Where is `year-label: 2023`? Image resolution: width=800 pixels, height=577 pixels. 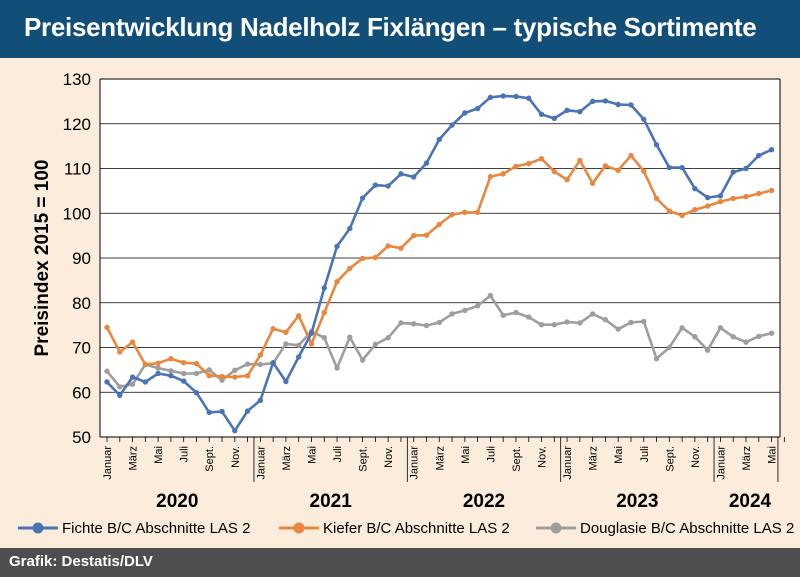 year-label: 2023 is located at coordinates (637, 501).